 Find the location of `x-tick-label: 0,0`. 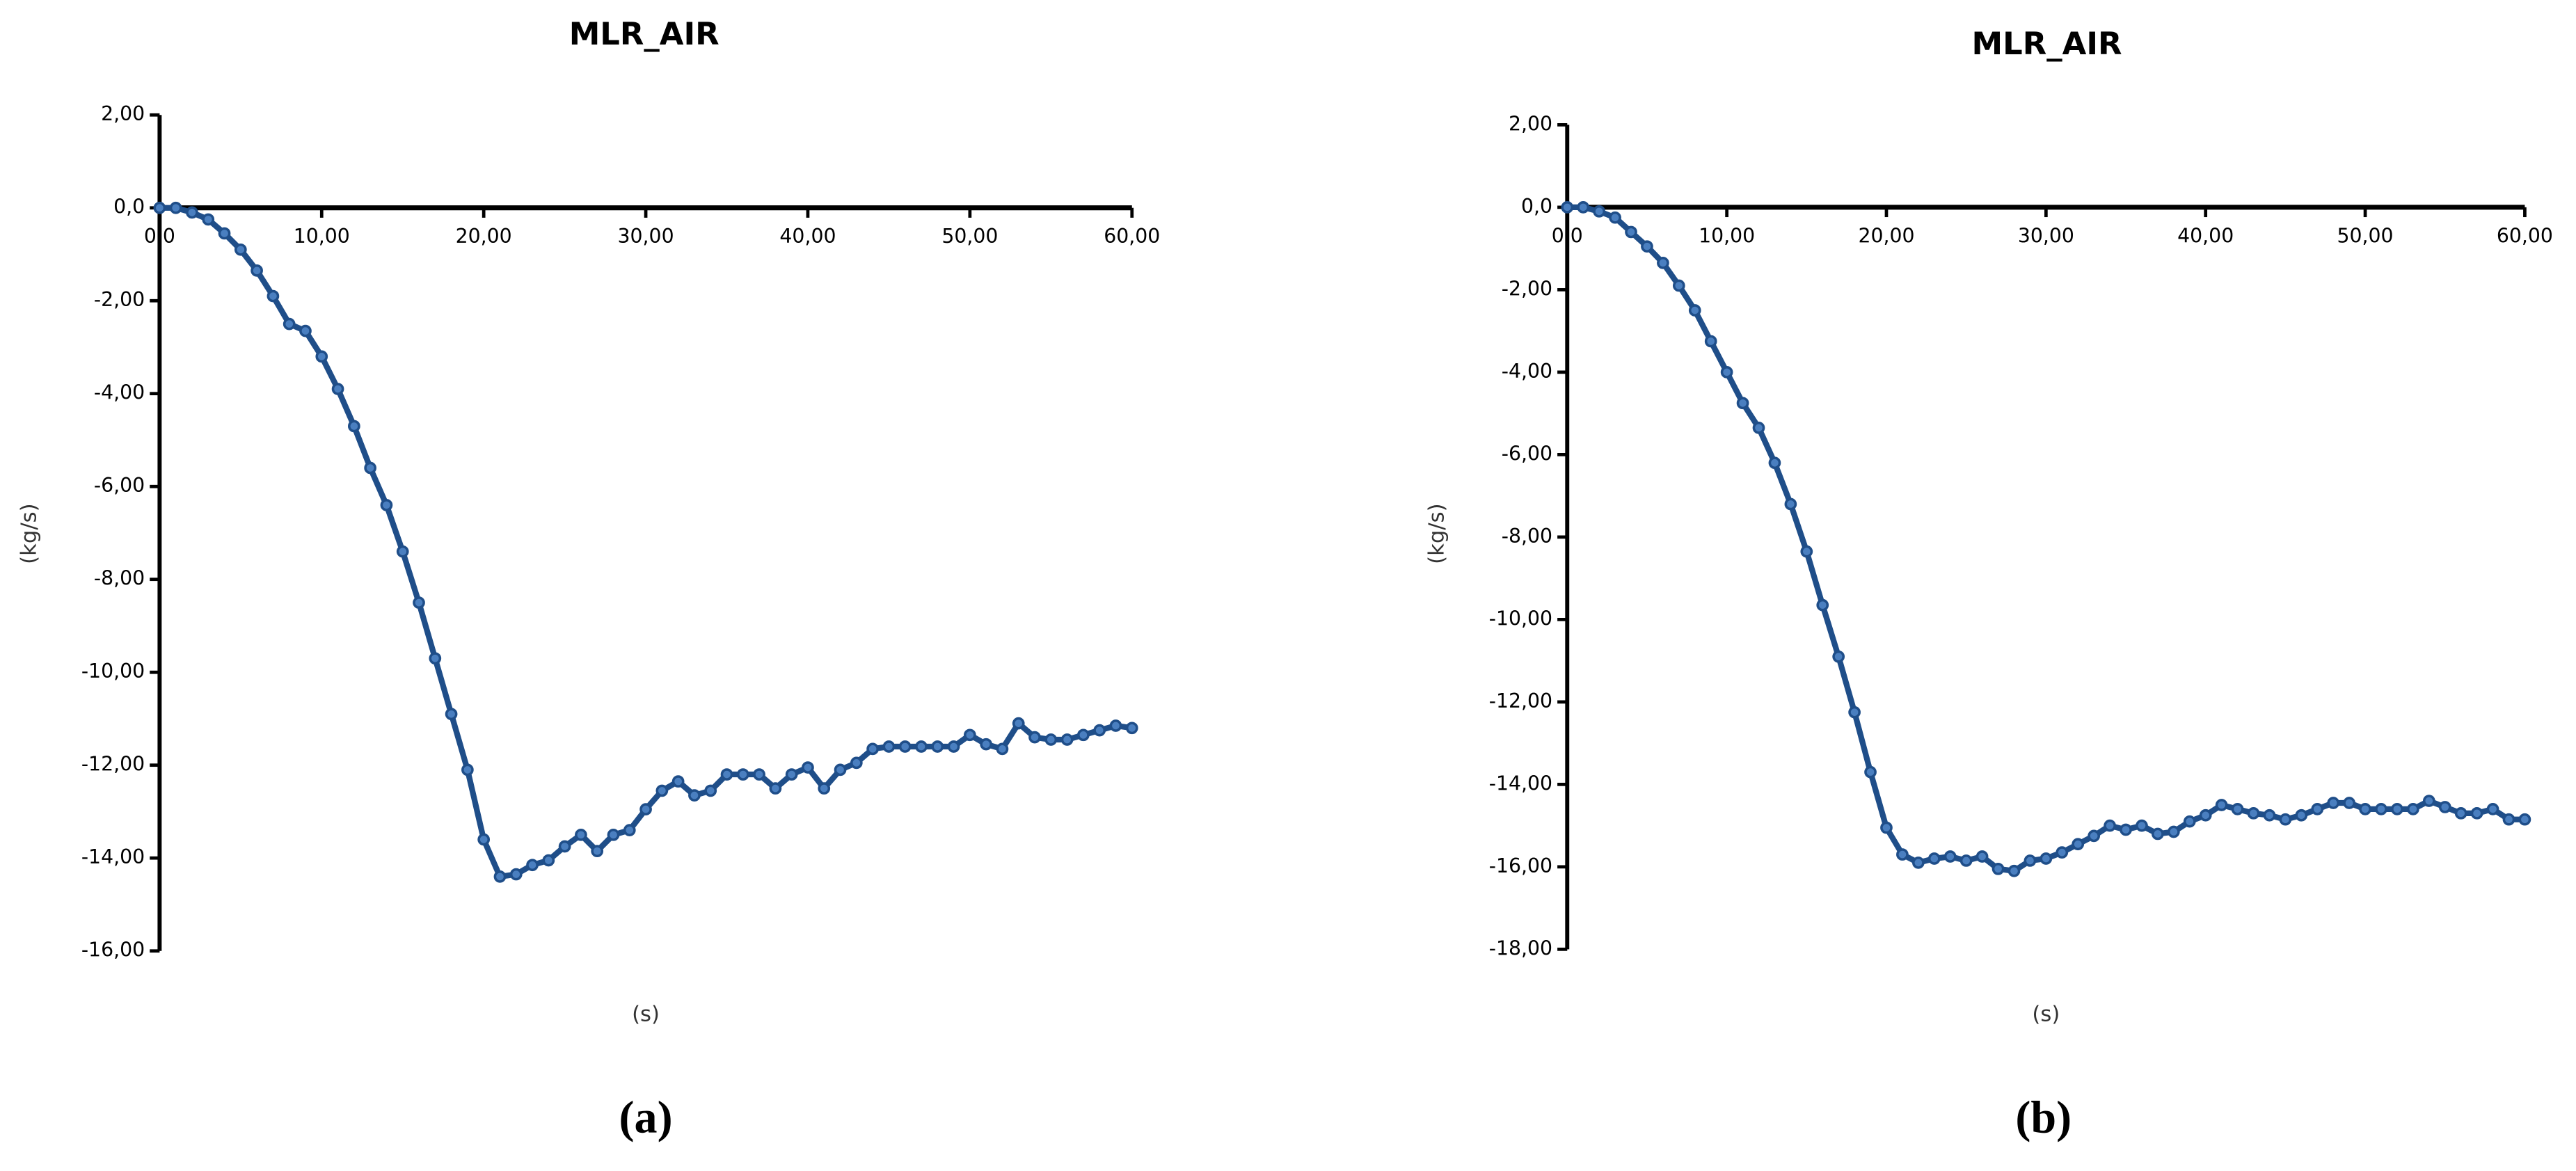

x-tick-label: 0,0 is located at coordinates (1567, 235).